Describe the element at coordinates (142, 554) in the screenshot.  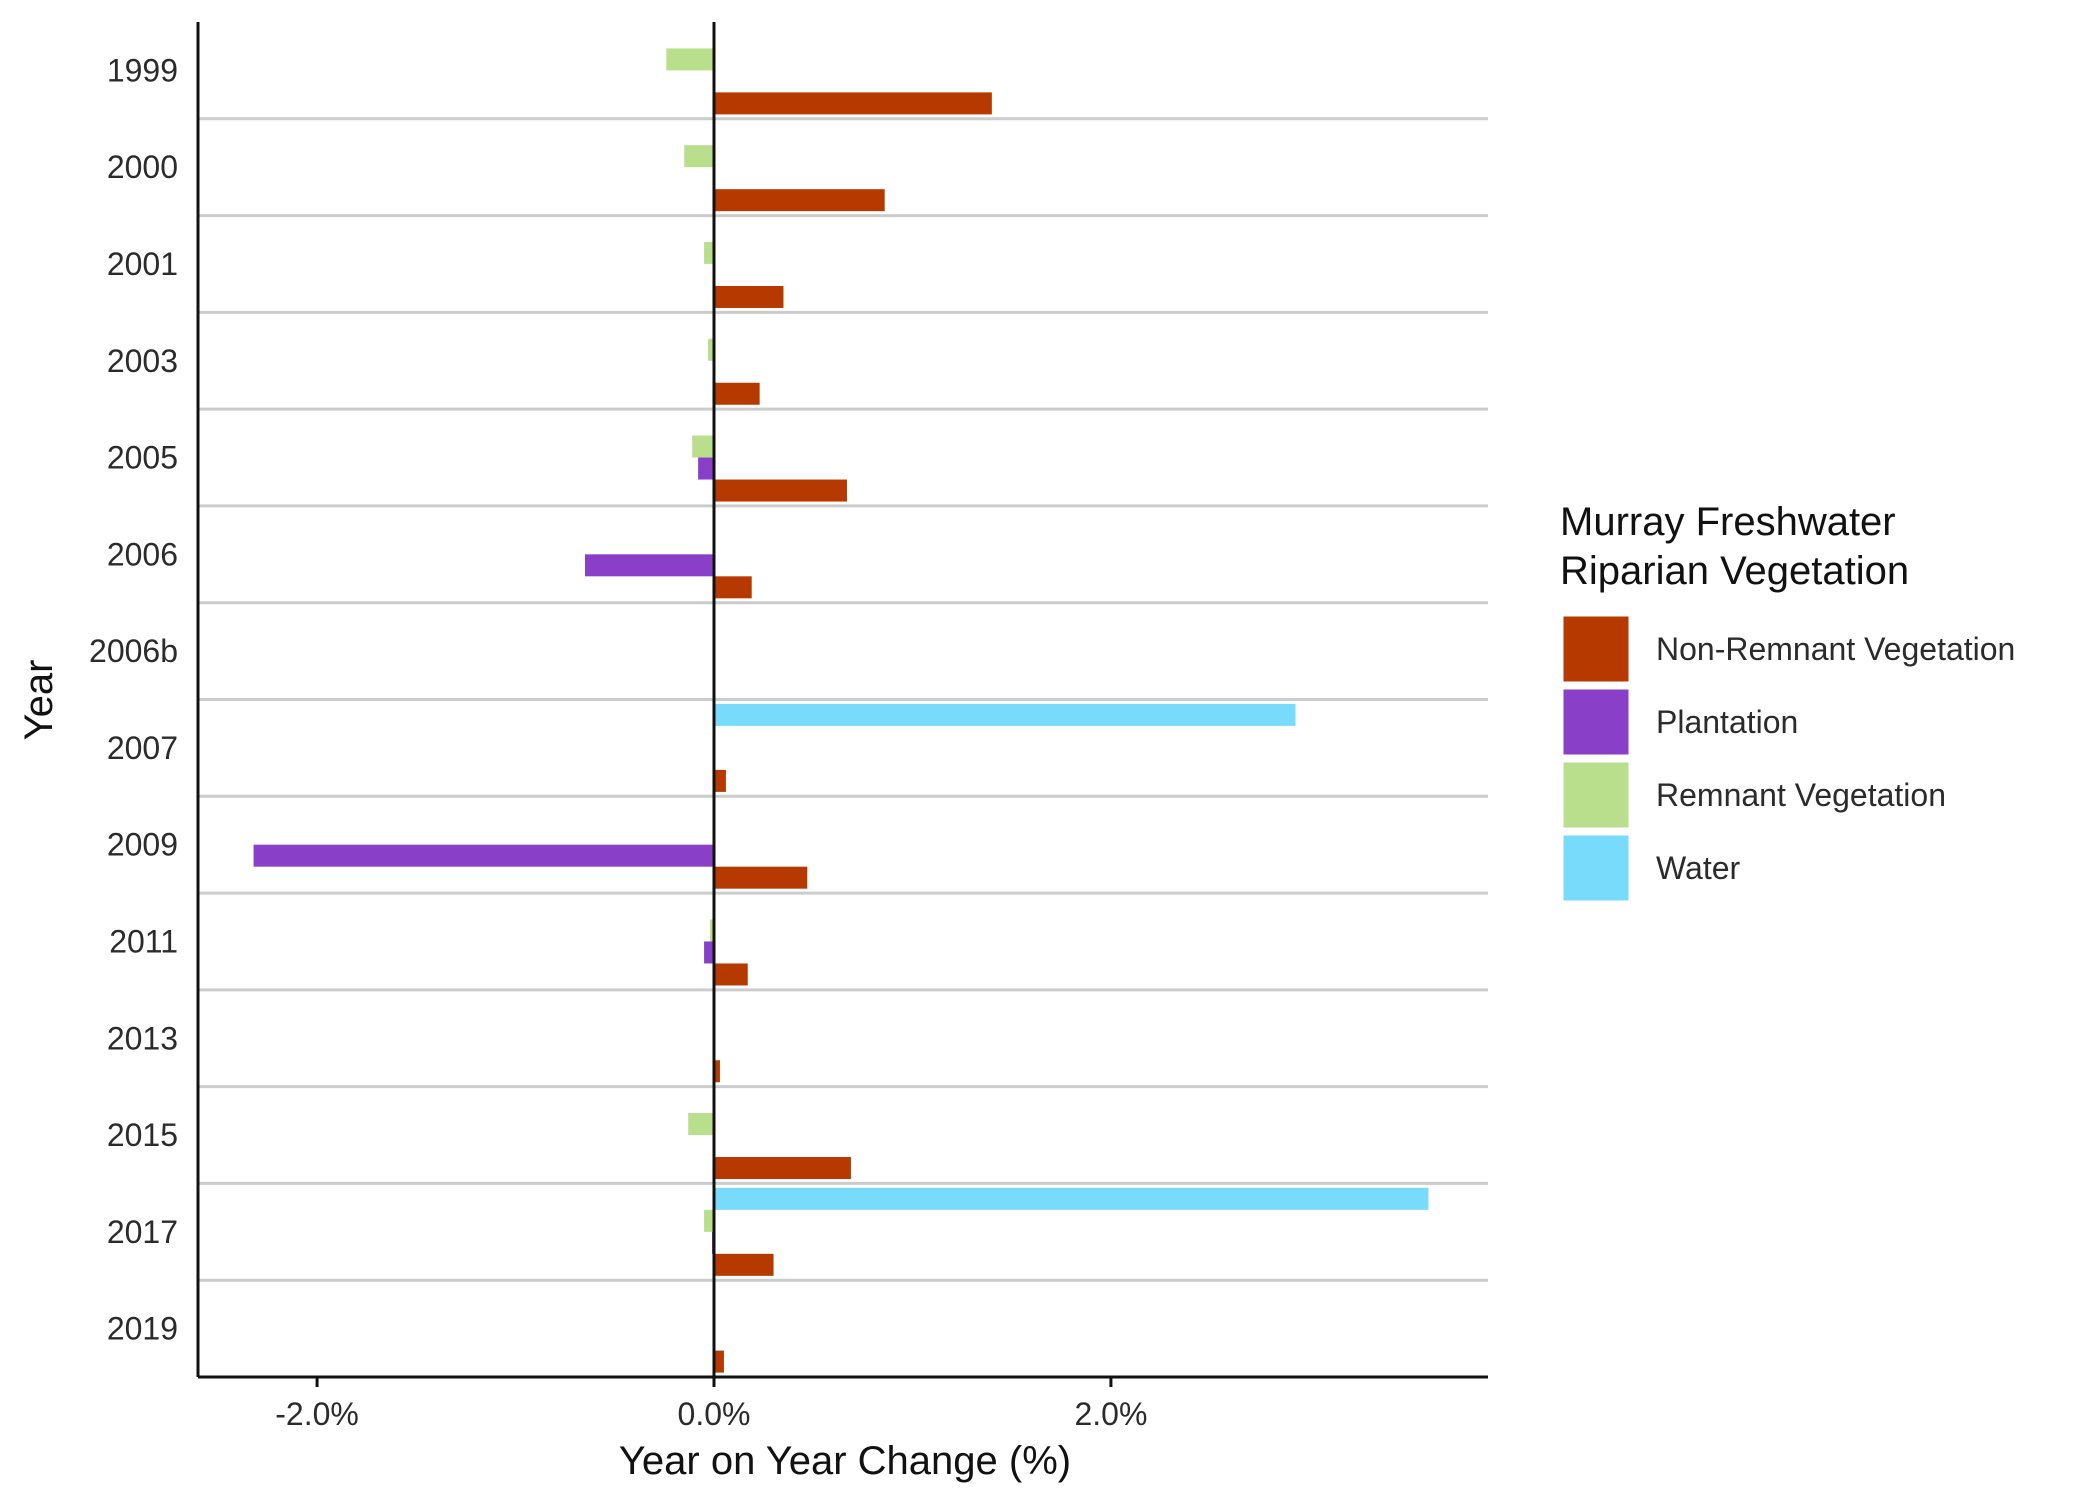
I see `y-tick-label: 2006` at that location.